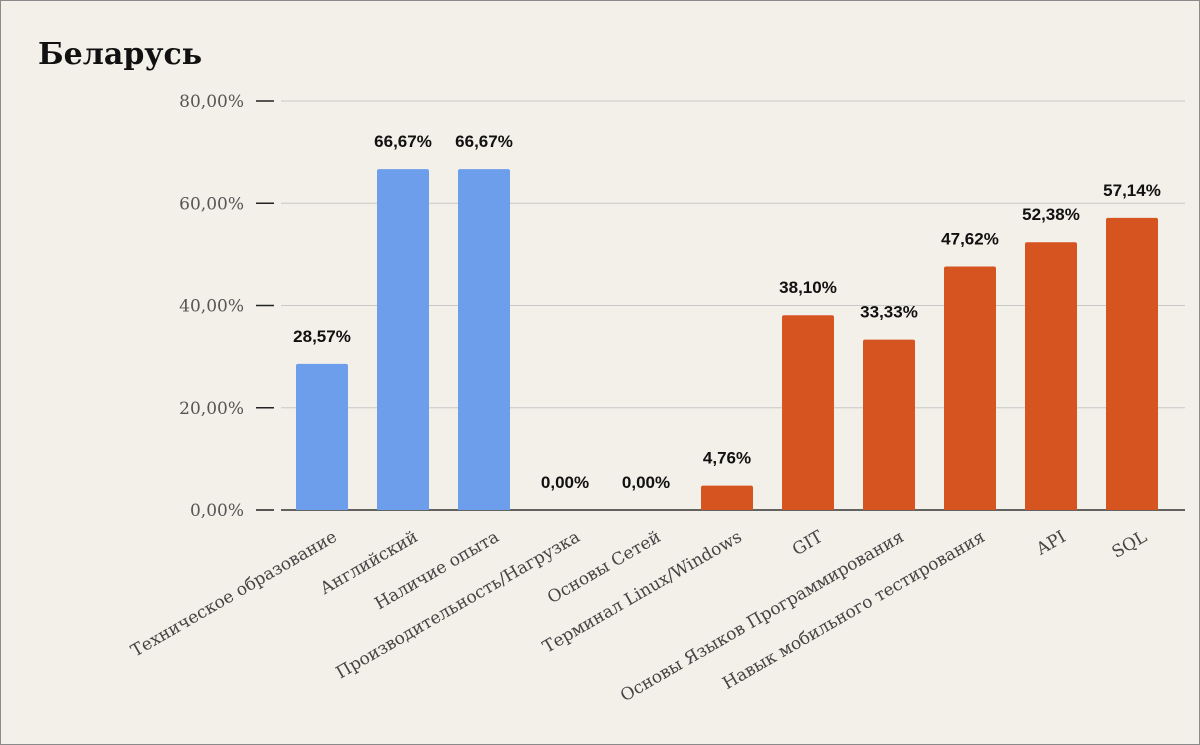 The image size is (1200, 745). Describe the element at coordinates (234, 594) in the screenshot. I see `x-tick-label: Техническое образование` at that location.